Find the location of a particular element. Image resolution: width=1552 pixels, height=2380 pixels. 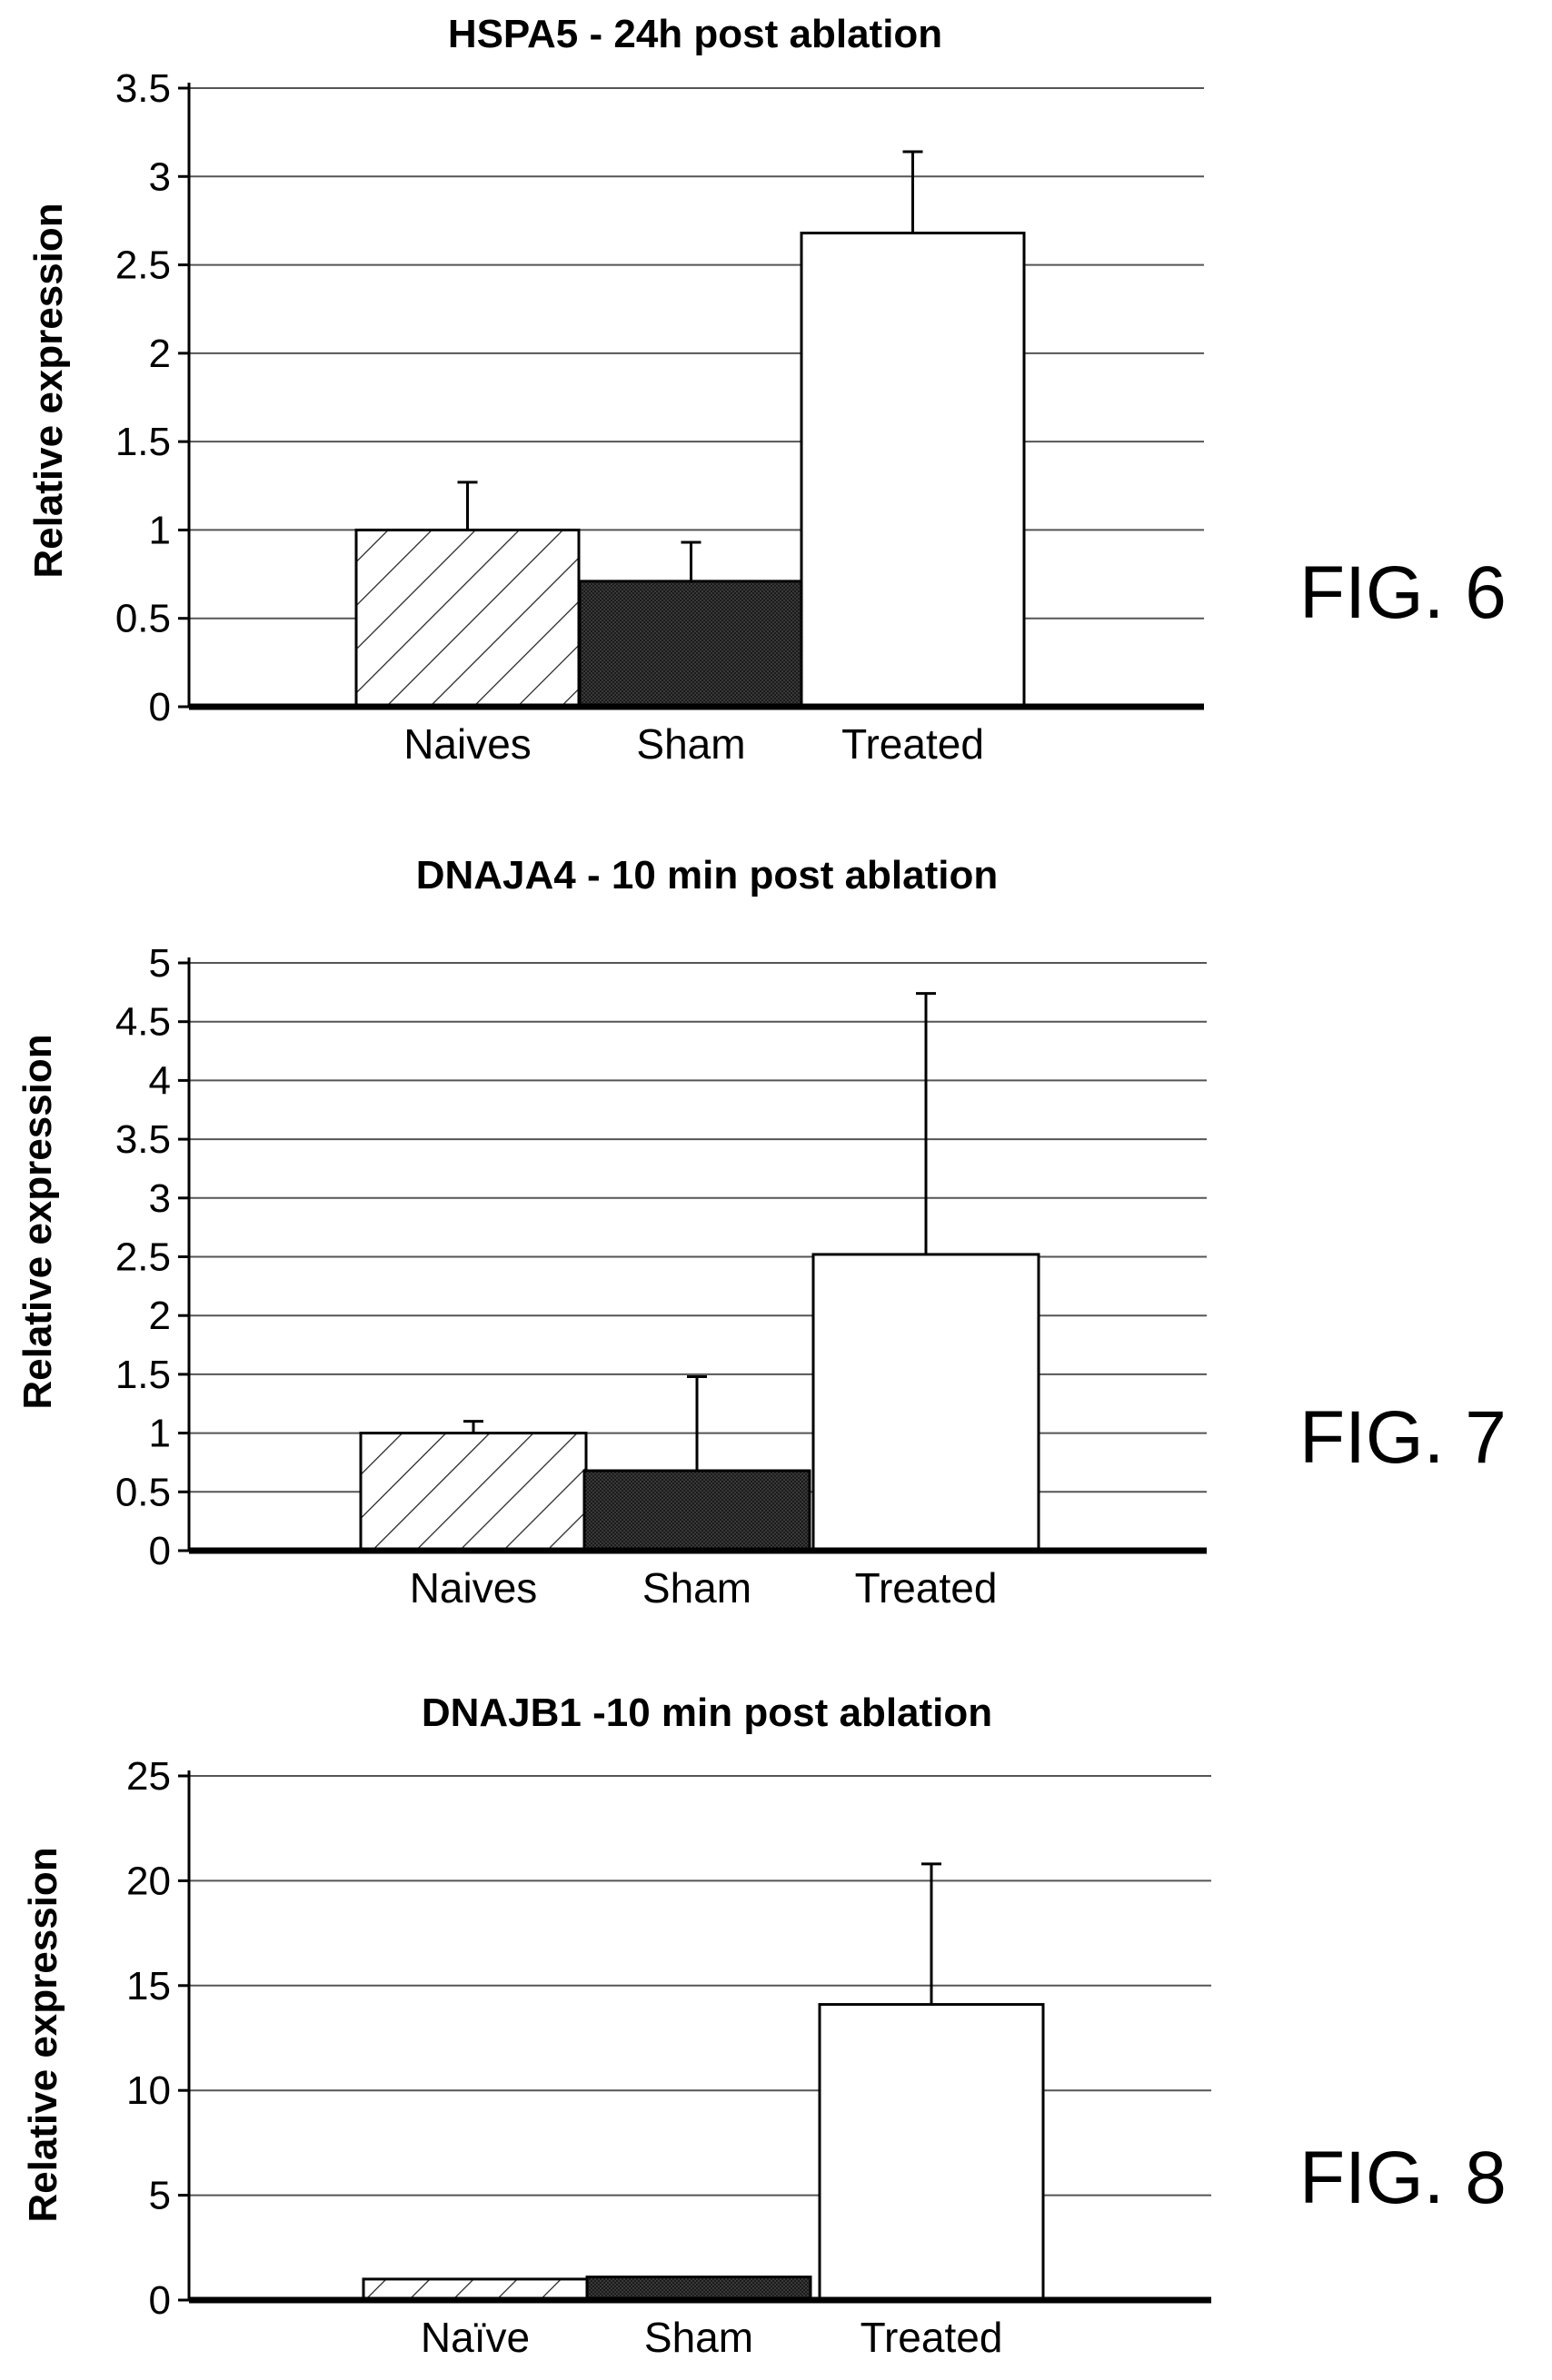

figure-label: FIG. 8 is located at coordinates (1403, 2178).